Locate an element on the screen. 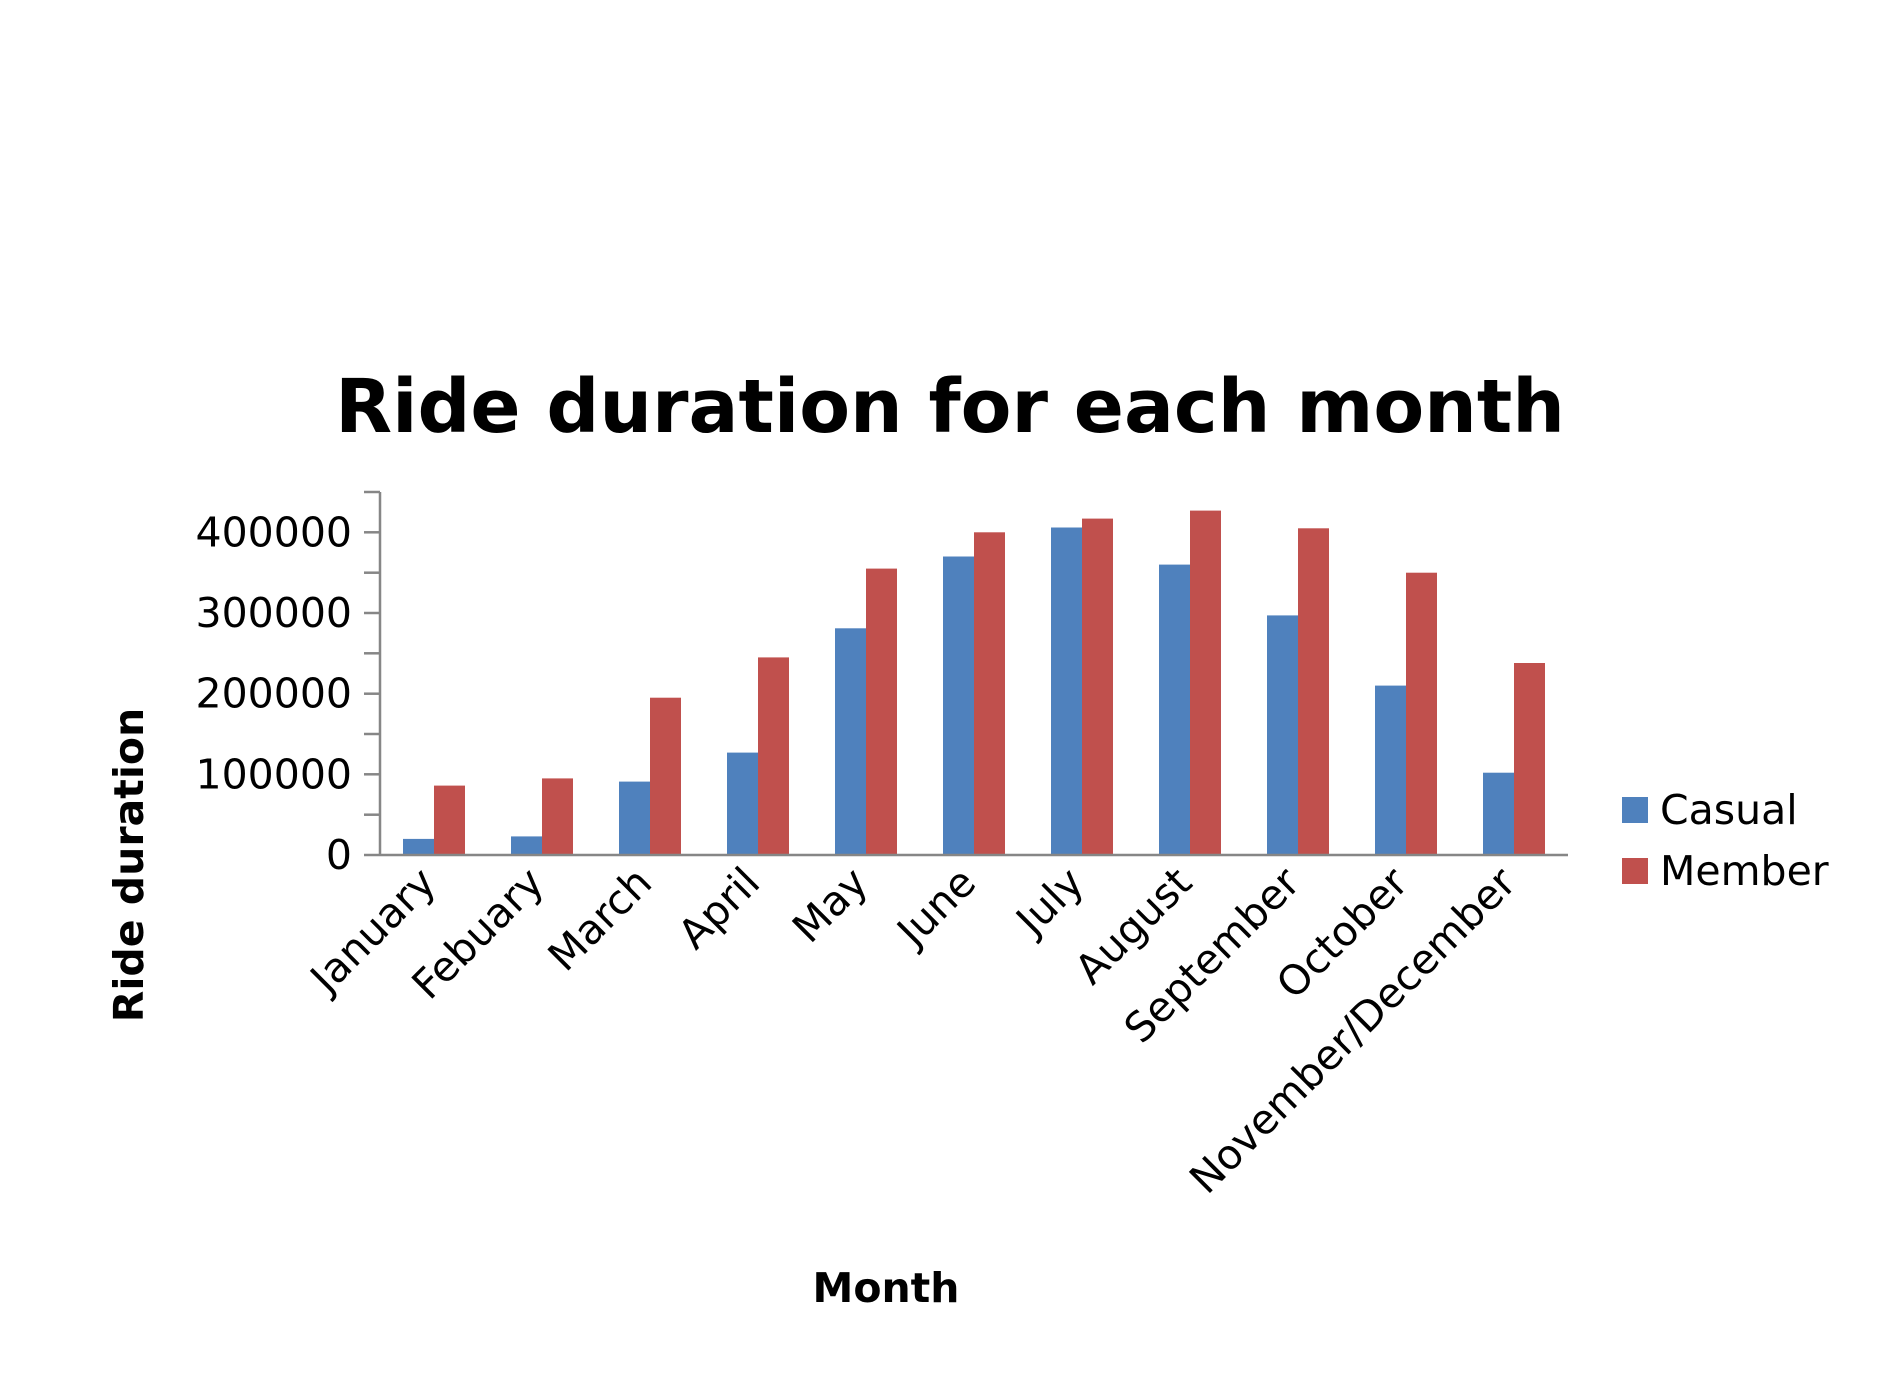  chart-title: Ride duration for each month is located at coordinates (950, 407).